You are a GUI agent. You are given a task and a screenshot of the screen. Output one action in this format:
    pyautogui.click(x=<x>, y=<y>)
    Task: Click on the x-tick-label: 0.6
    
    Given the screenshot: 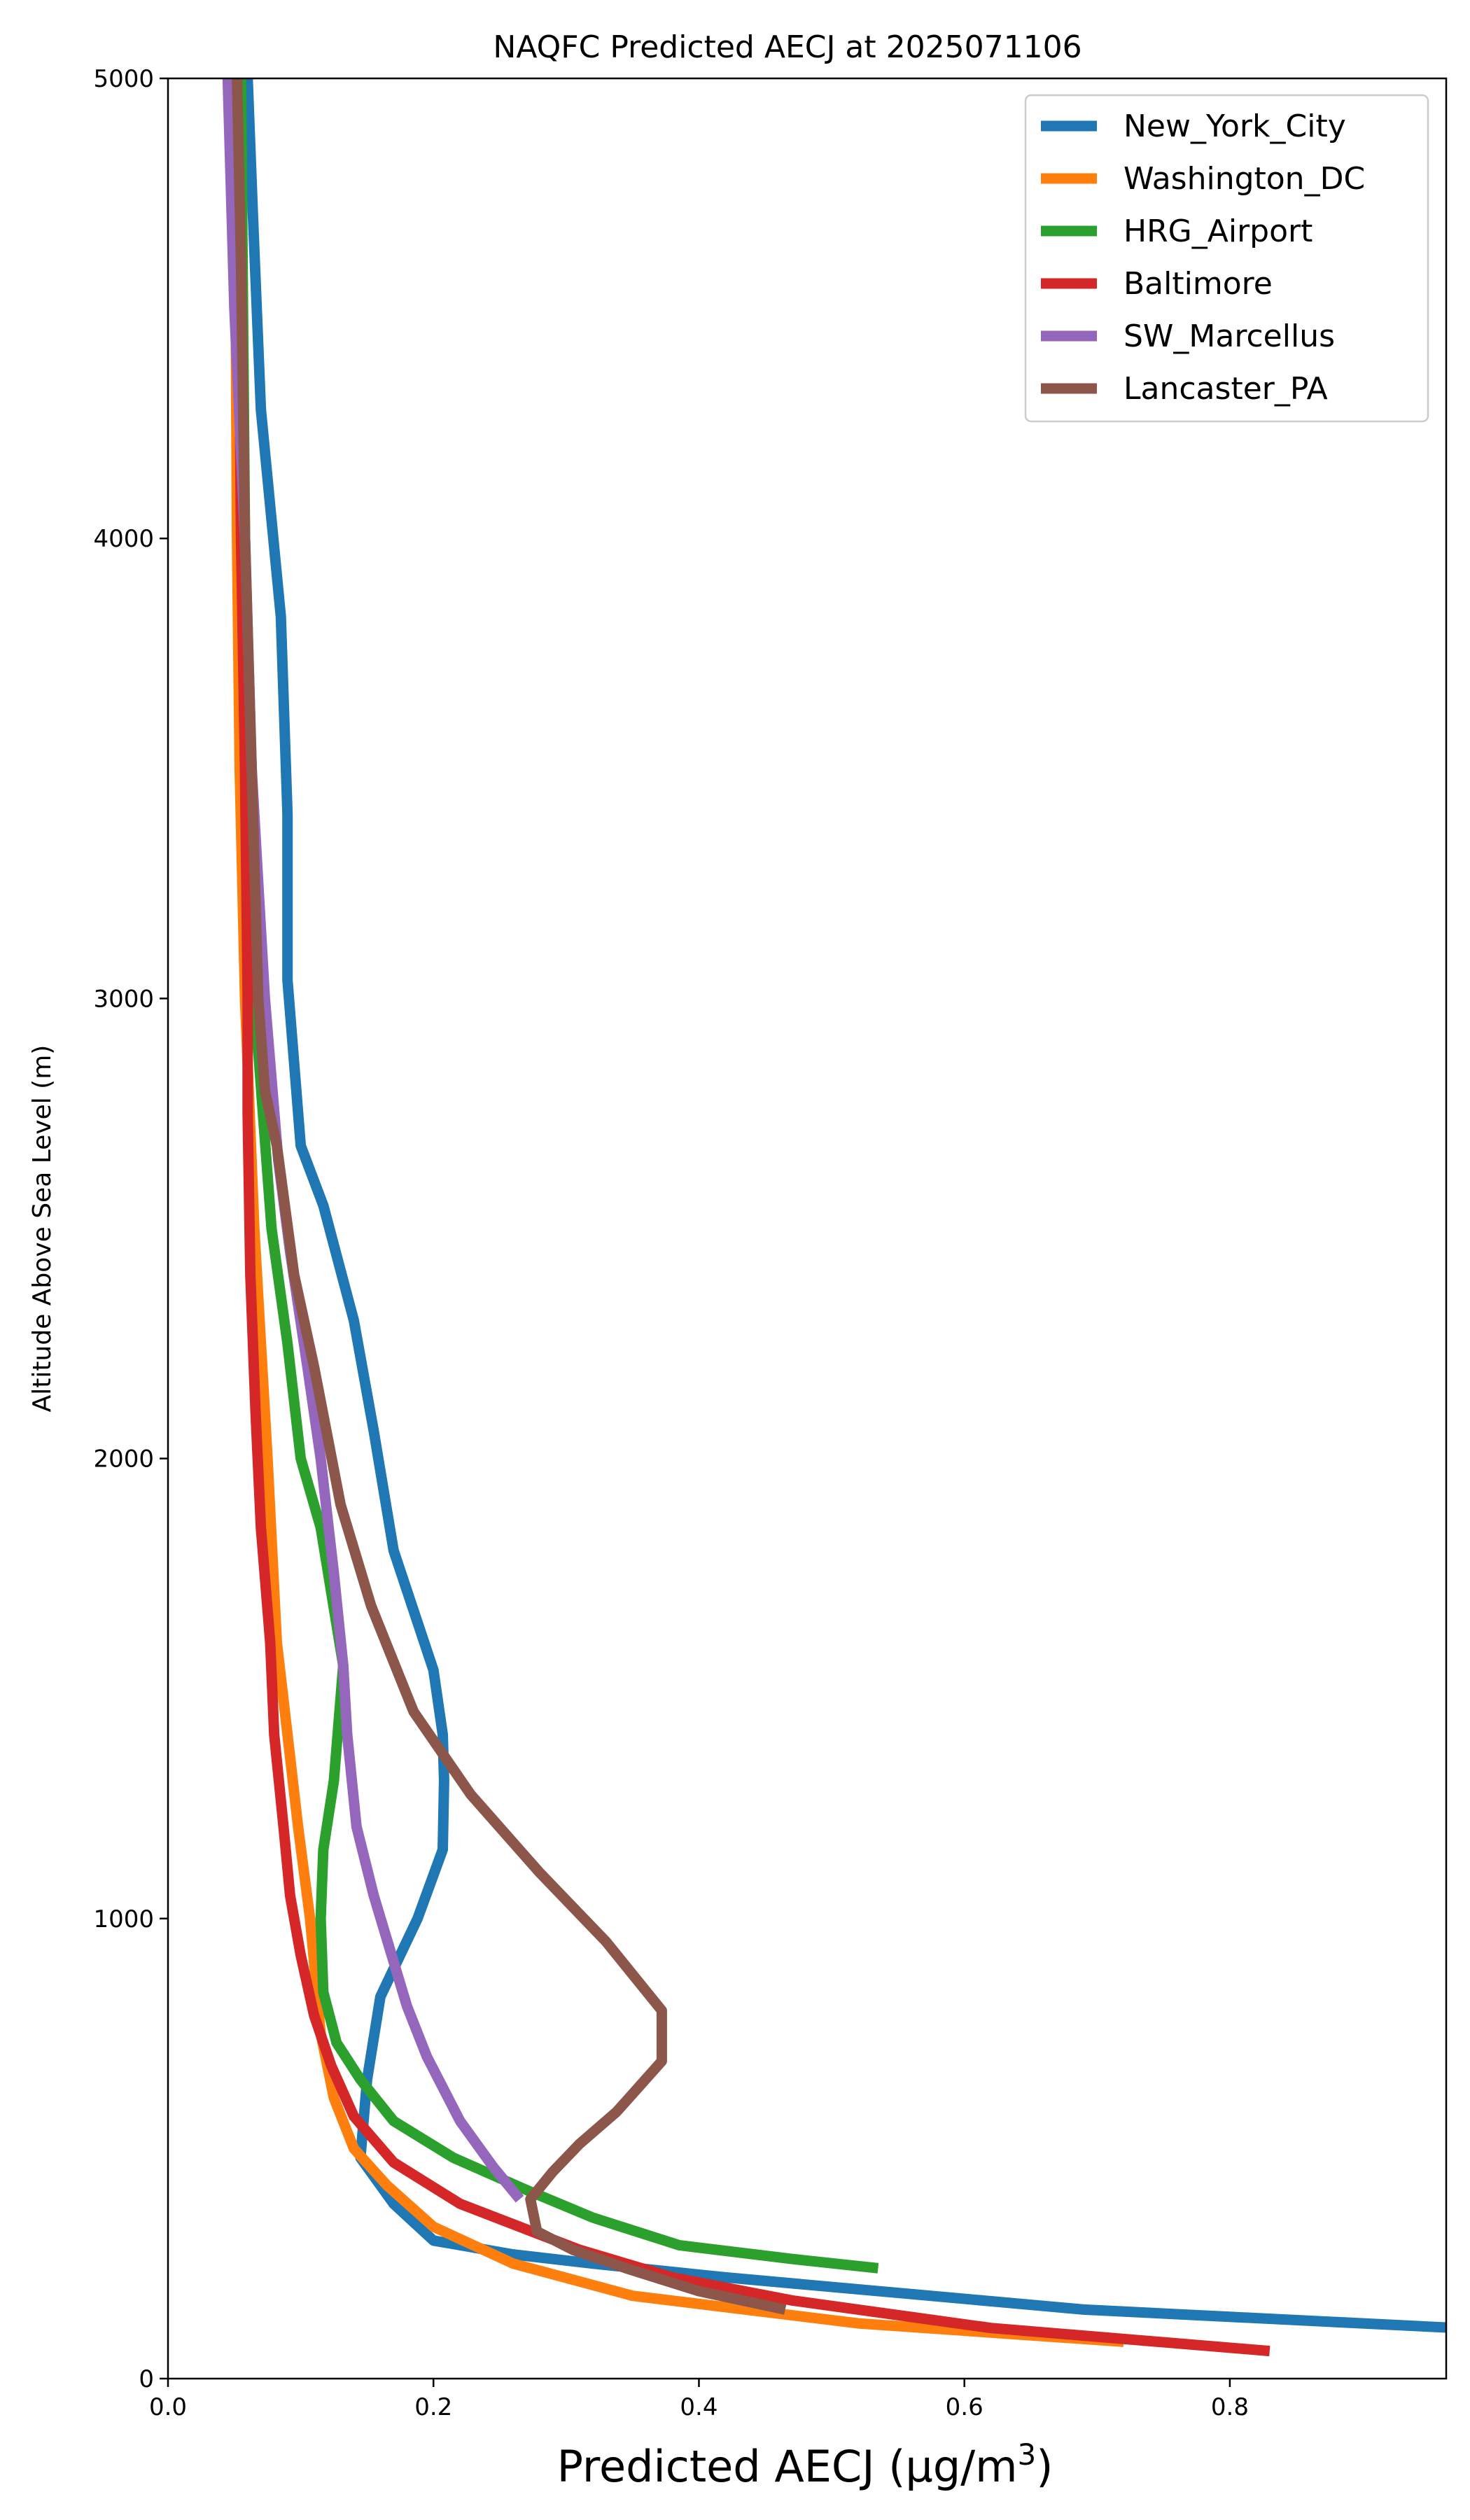 What is the action you would take?
    pyautogui.click(x=964, y=2407)
    